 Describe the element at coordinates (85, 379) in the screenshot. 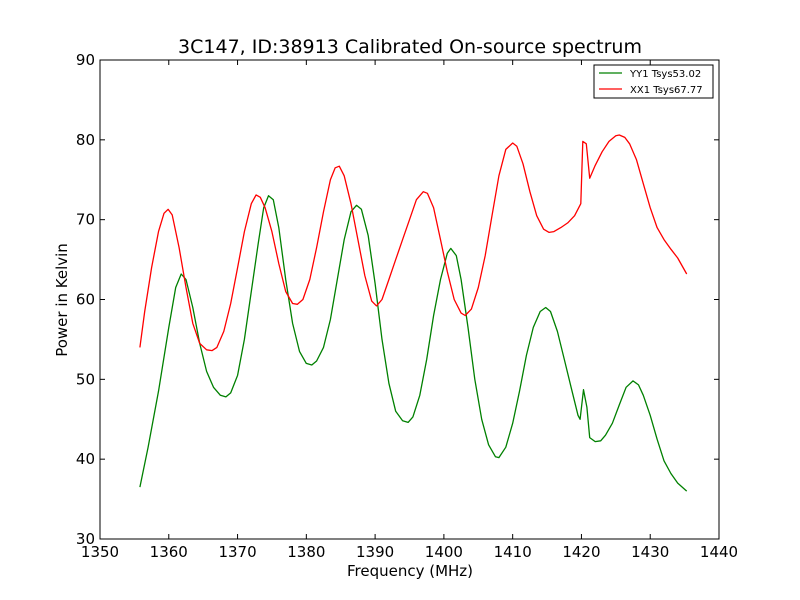

I see `y-tick-label: 50` at that location.